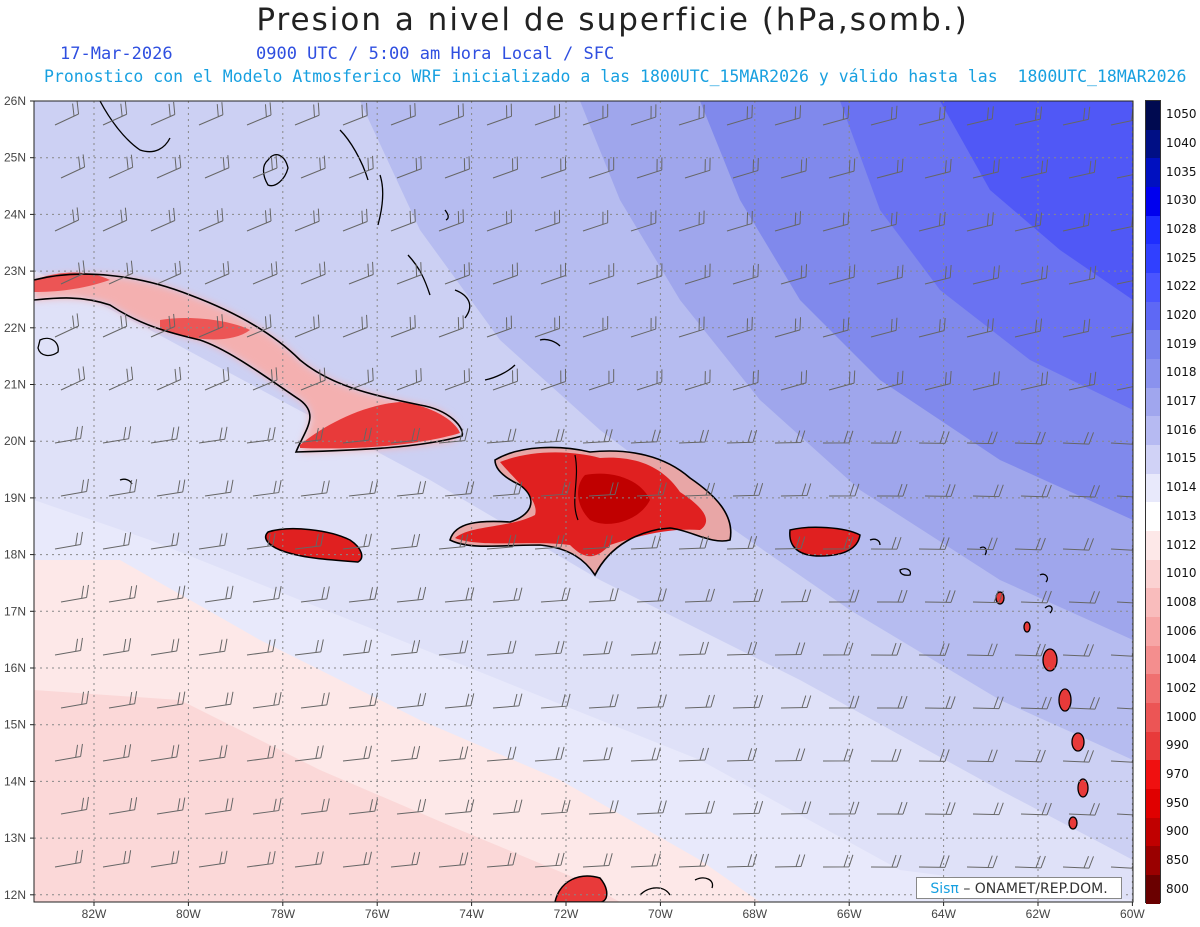  I want to click on lon-label: 76W, so click(377, 914).